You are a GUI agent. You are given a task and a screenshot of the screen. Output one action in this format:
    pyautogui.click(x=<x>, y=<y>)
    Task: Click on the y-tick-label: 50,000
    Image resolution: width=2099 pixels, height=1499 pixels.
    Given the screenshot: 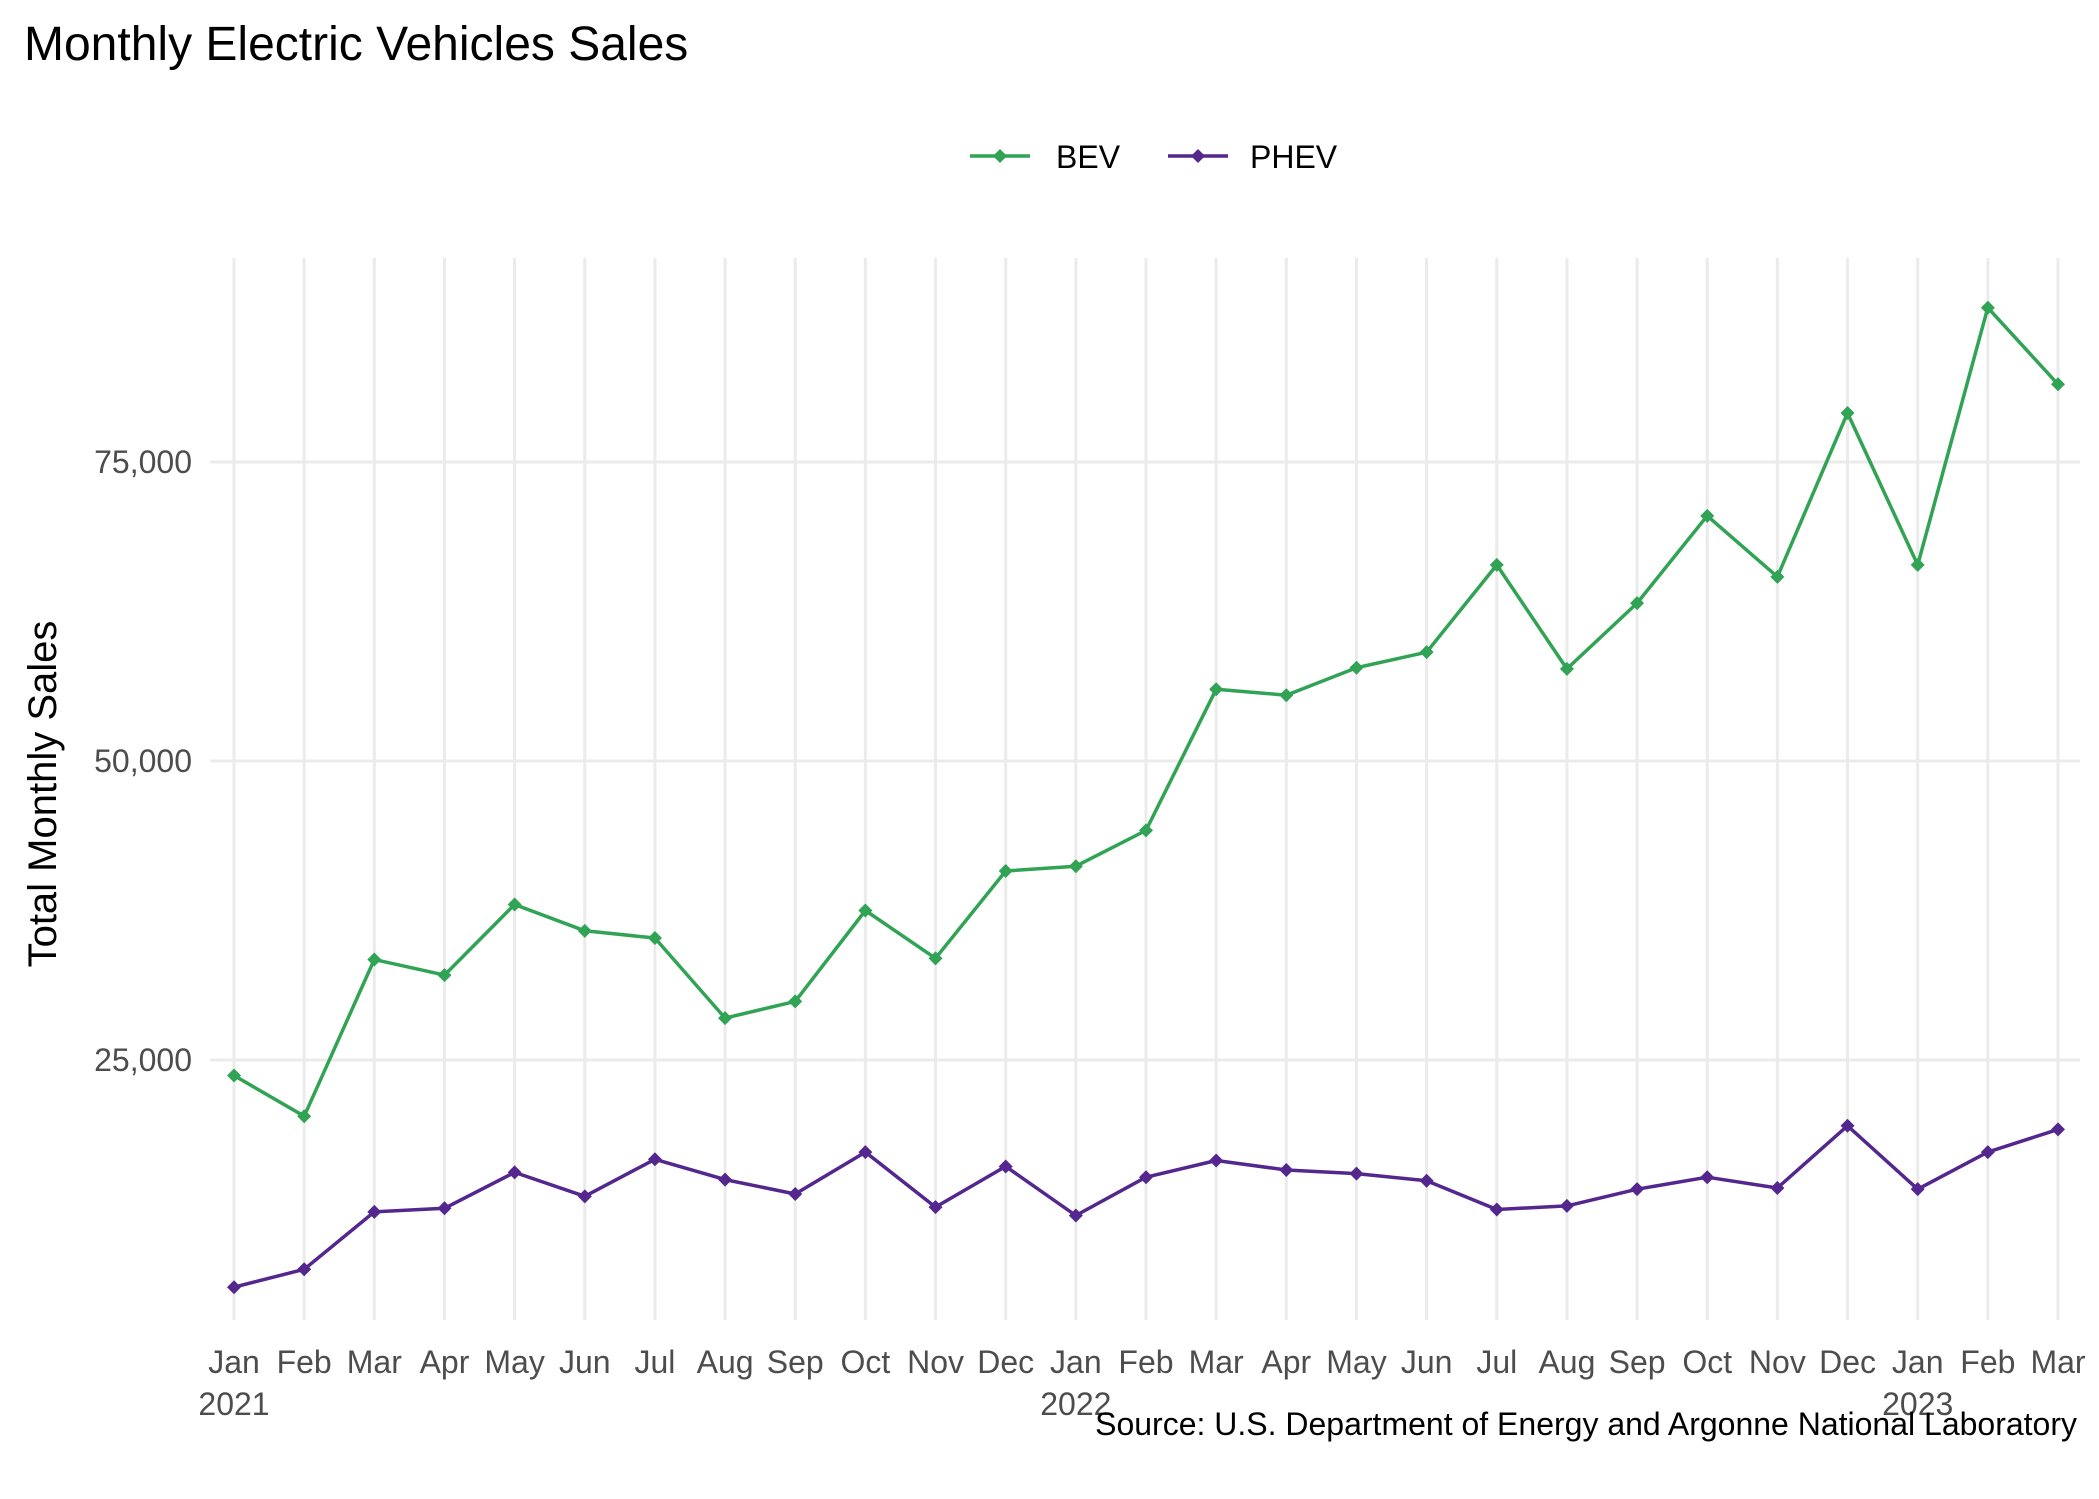 What is the action you would take?
    pyautogui.click(x=143, y=761)
    